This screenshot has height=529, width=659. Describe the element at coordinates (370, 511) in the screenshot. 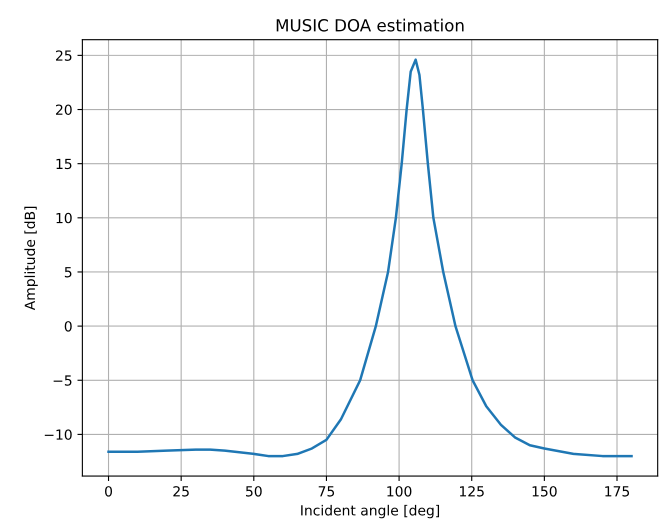

I see `x-axis-title: Incident angle [deg]` at that location.